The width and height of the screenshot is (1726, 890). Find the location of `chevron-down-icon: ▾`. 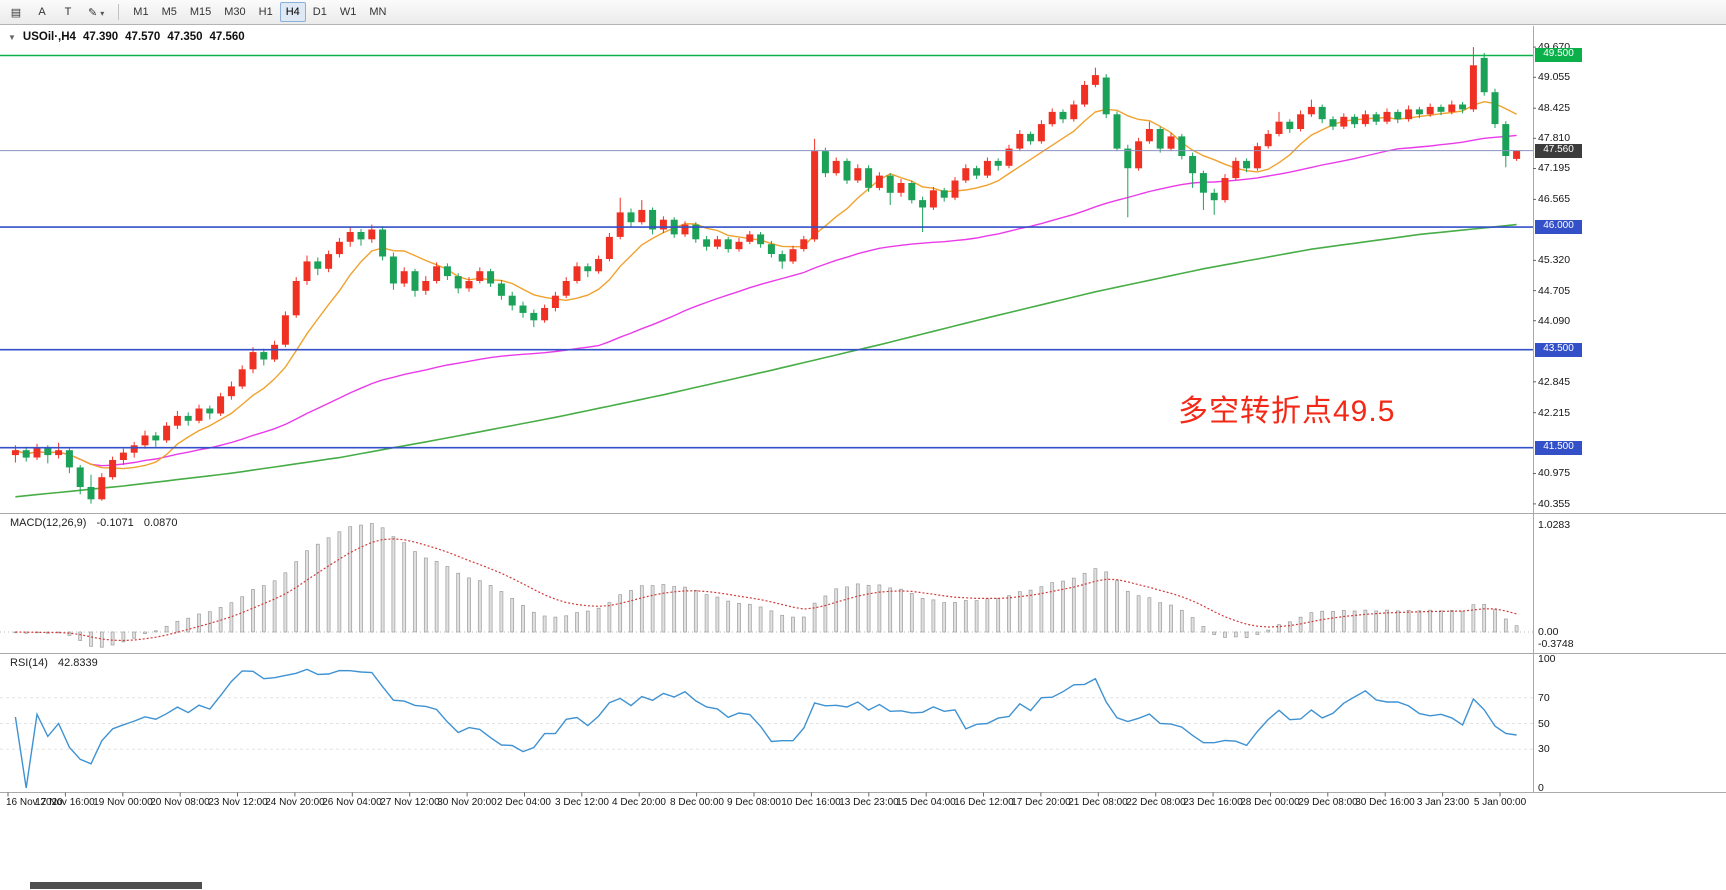

chevron-down-icon: ▾ is located at coordinates (102, 13).